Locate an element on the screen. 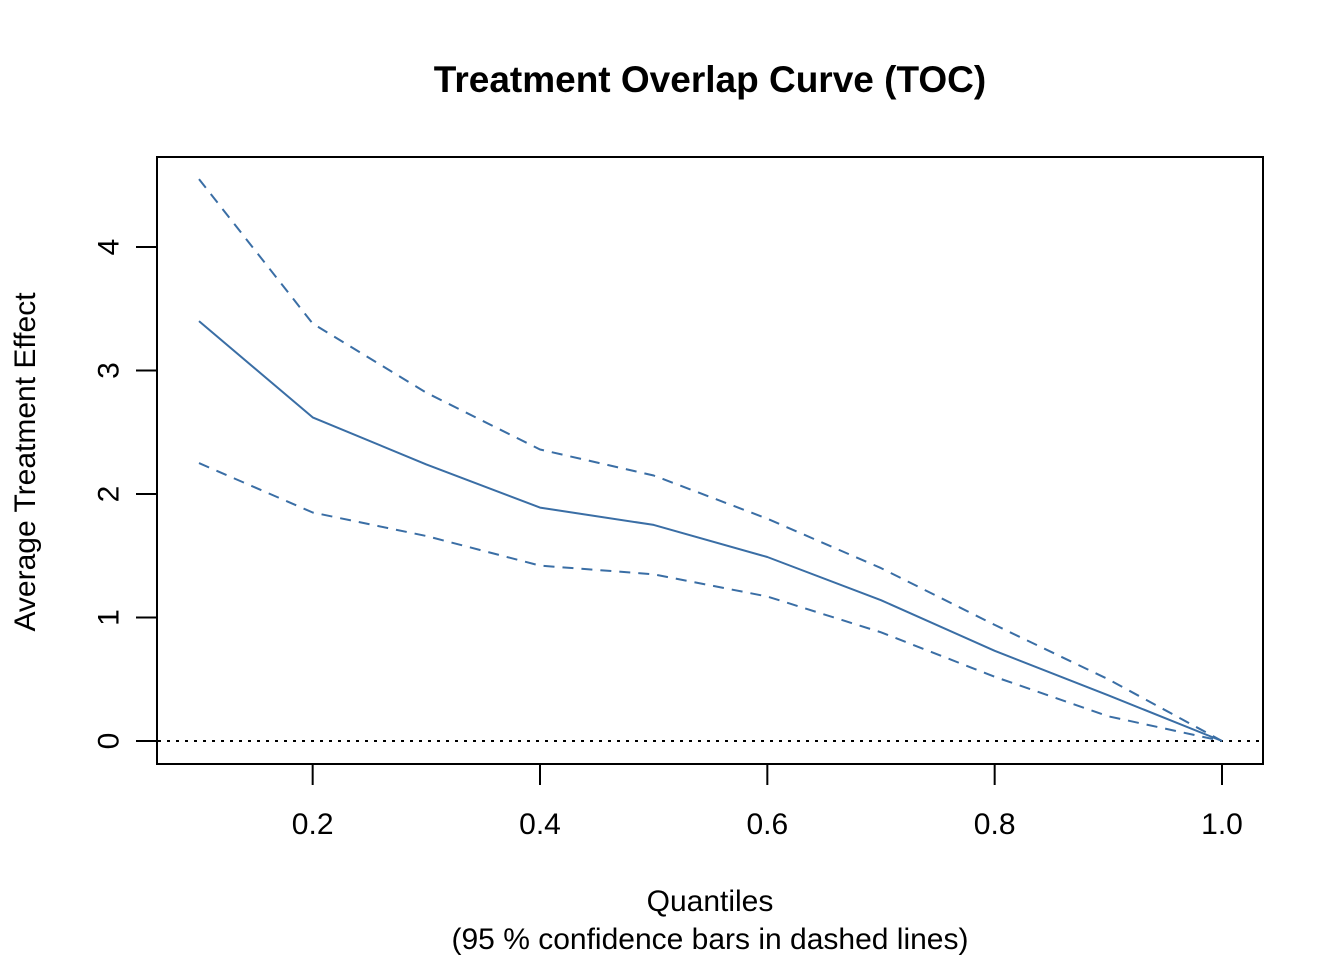 The width and height of the screenshot is (1344, 960). y-tick-label: 0 is located at coordinates (109, 741).